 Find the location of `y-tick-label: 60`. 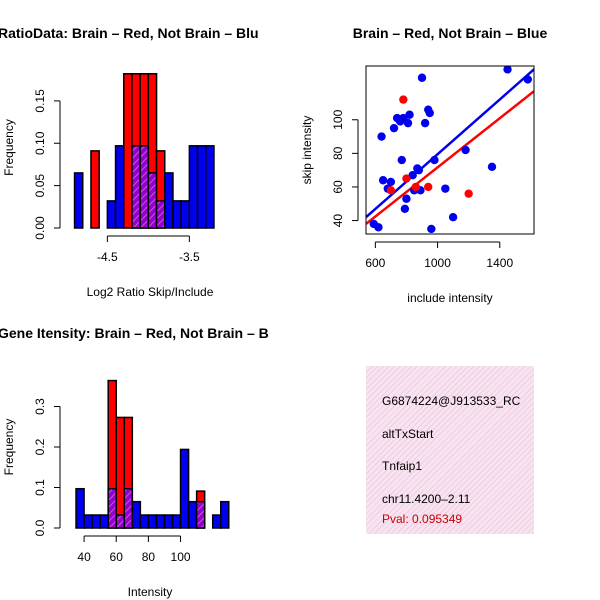

y-tick-label: 60 is located at coordinates (338, 187).